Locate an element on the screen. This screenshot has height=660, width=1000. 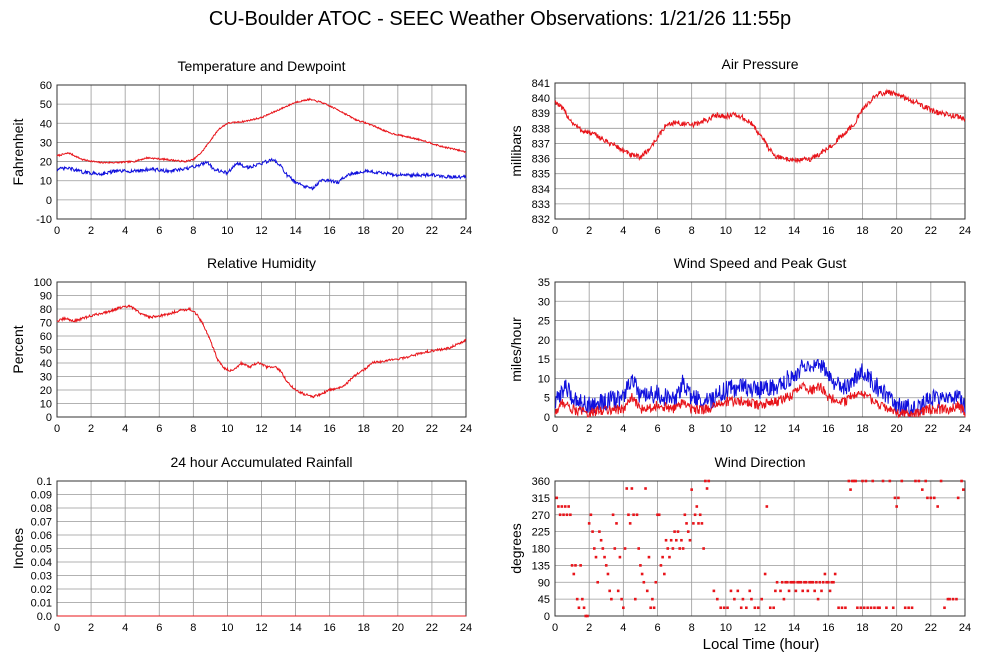
y-tick-label: 5 is located at coordinates (547, 399).